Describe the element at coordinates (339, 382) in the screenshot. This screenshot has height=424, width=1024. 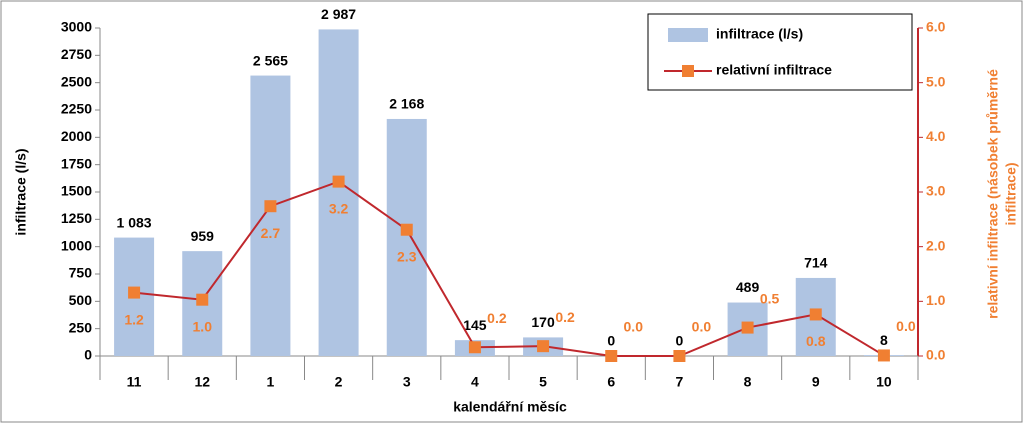
I see `x-tick-label: 2` at that location.